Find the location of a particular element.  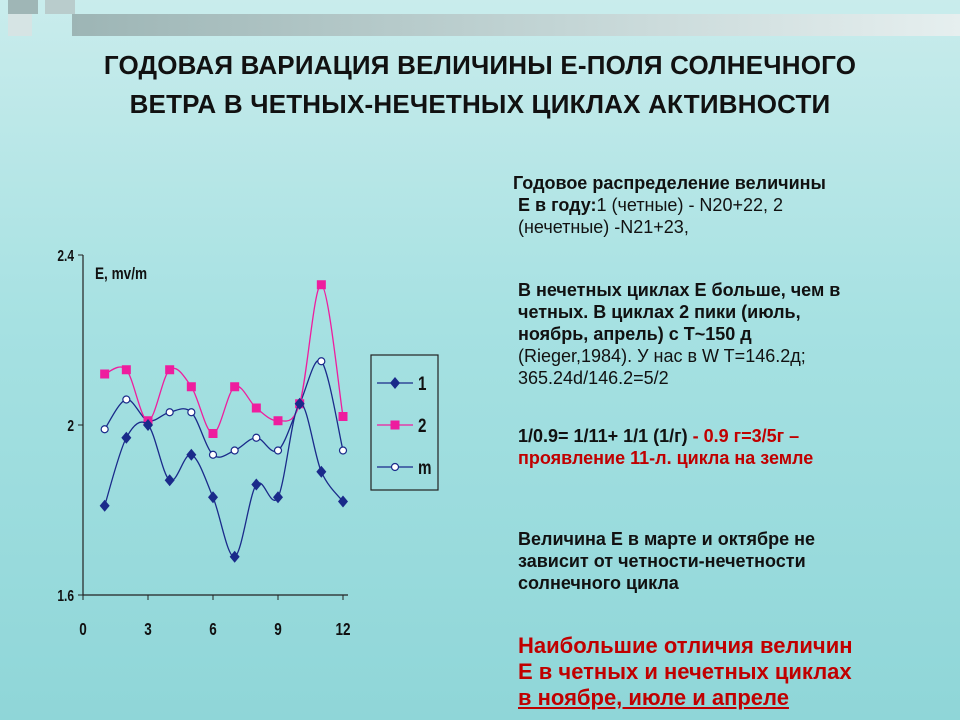

legend-label-1: 1 is located at coordinates (422, 383).